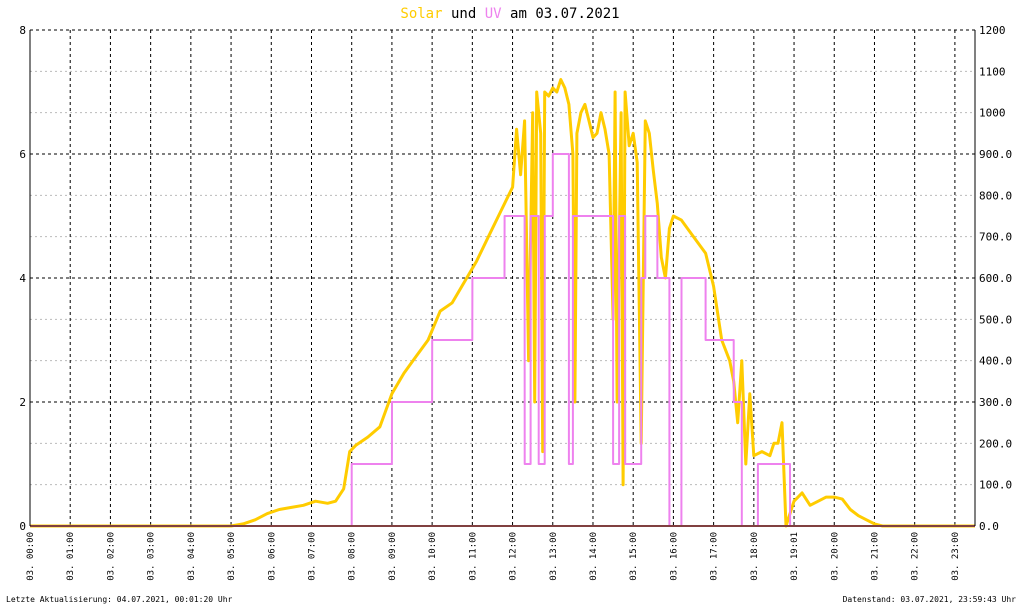  Describe the element at coordinates (930, 599) in the screenshot. I see `footer-data-status: Datenstand: 03.07.2021, 23:59:43 Uhr` at that location.